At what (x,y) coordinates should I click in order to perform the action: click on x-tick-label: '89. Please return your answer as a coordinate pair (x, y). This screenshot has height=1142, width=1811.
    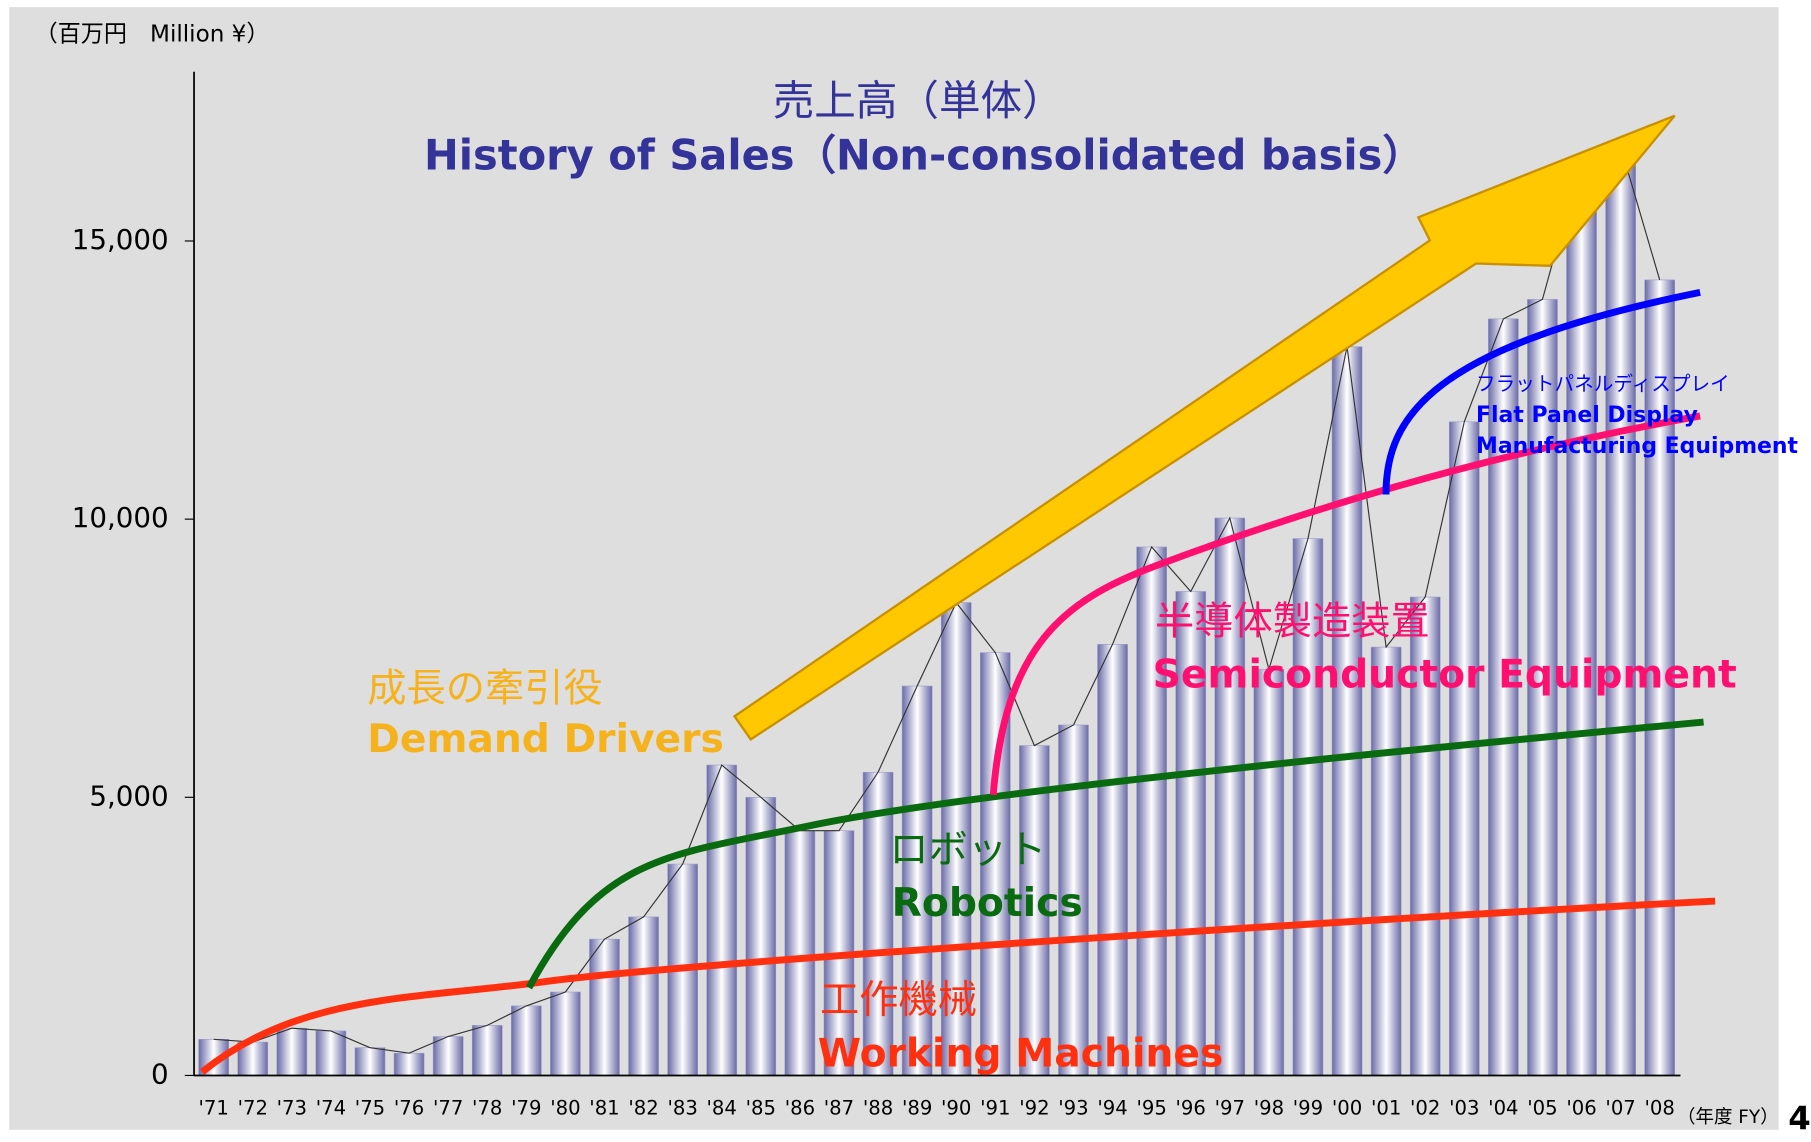
    Looking at the image, I should click on (917, 1107).